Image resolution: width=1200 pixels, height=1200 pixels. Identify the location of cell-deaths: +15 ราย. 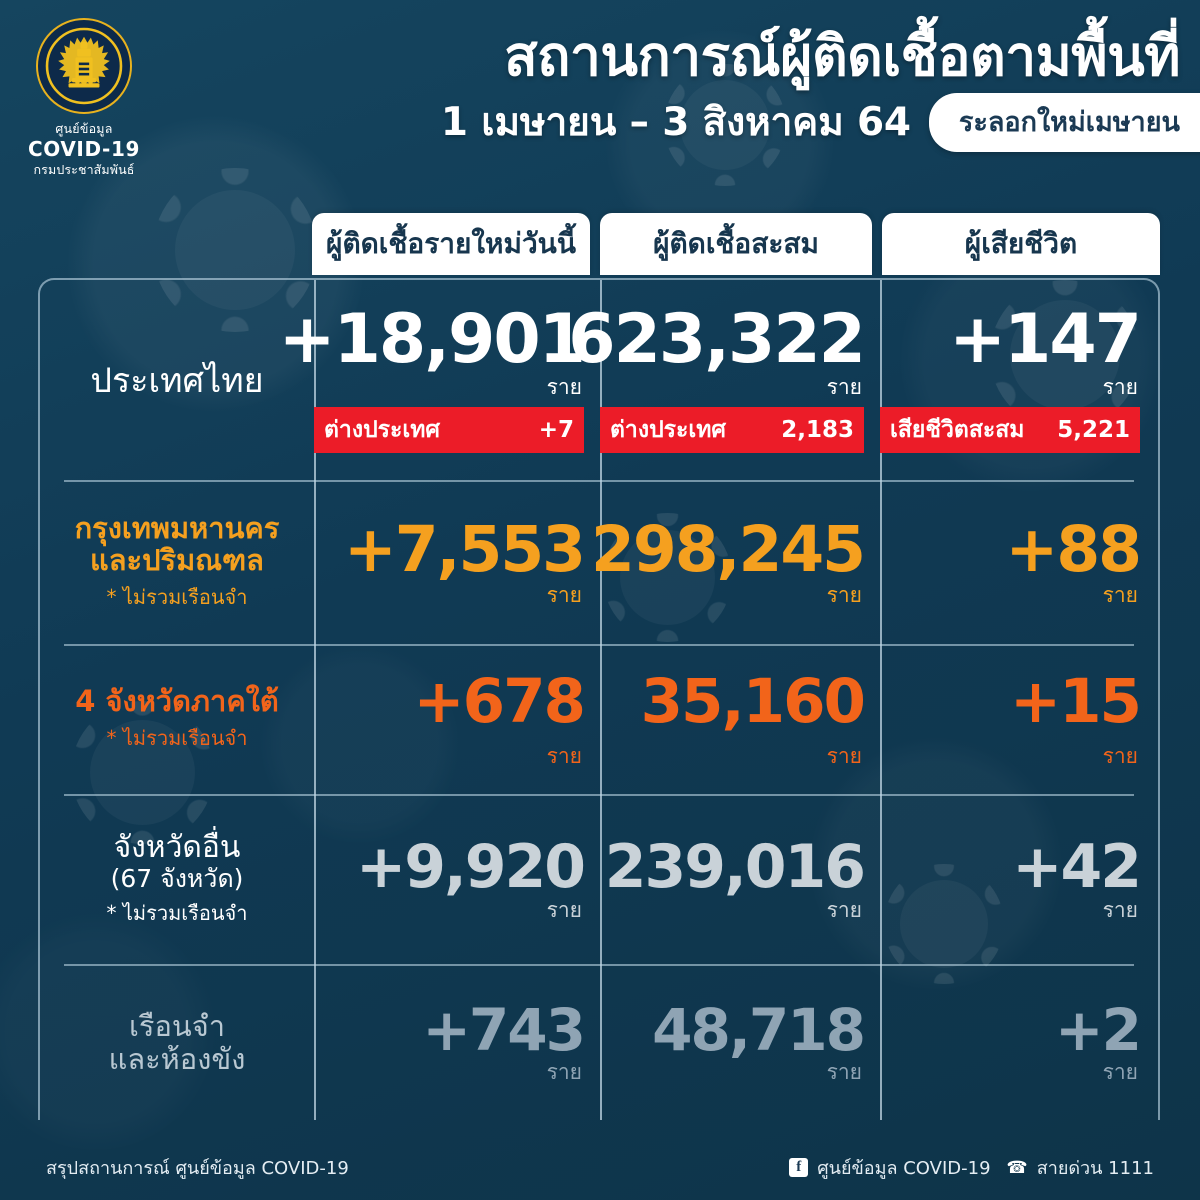
(1021, 720).